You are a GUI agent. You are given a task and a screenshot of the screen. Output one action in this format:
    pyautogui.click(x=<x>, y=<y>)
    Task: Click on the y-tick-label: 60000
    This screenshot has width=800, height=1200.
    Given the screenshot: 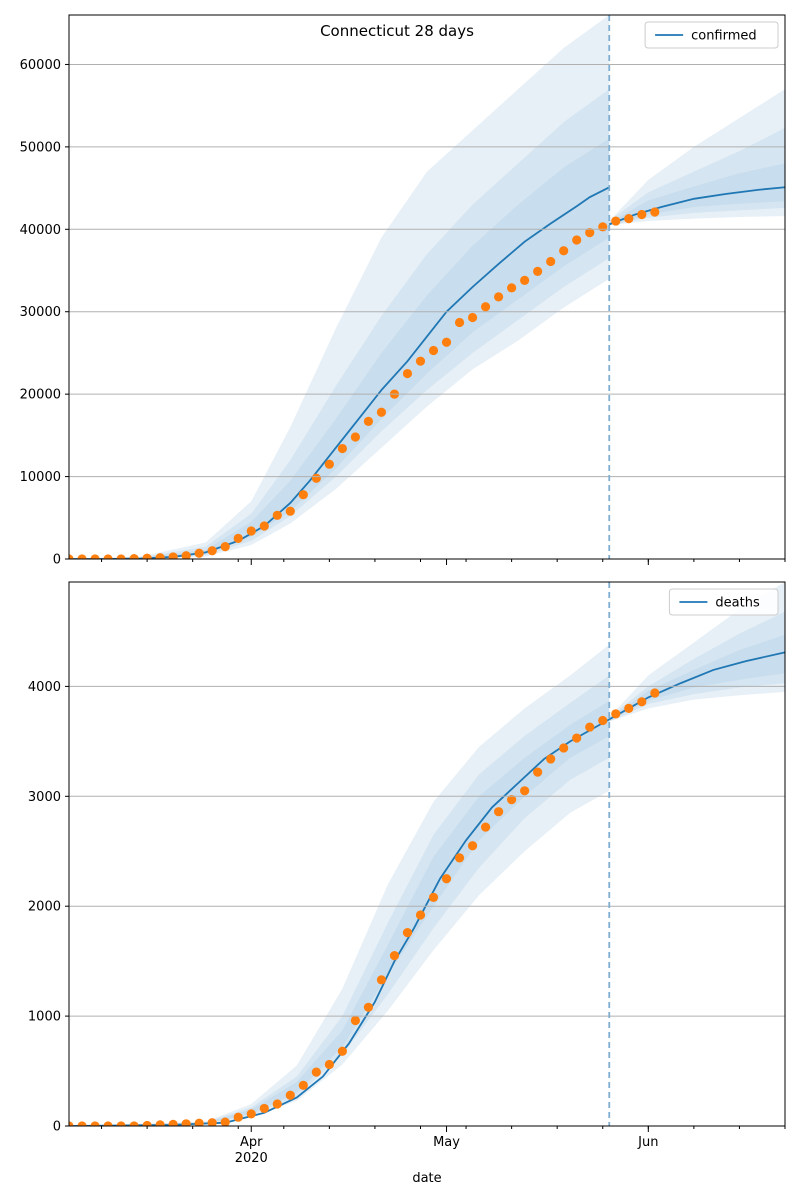 What is the action you would take?
    pyautogui.click(x=40, y=65)
    